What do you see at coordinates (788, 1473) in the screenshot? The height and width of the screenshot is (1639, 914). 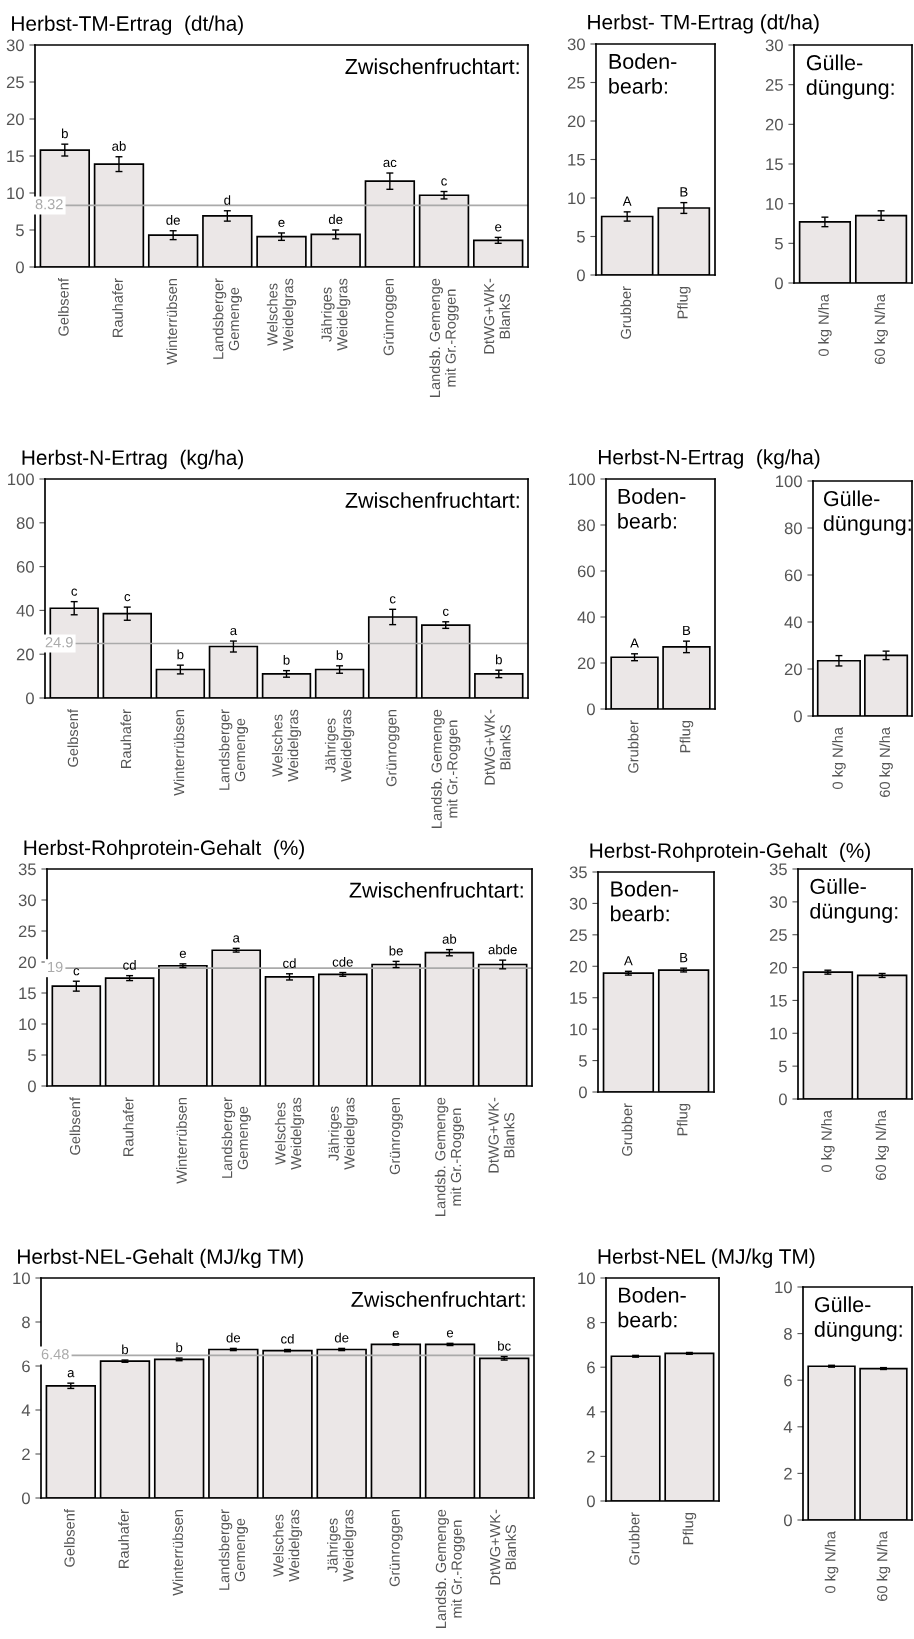 I see `y-tick-label: 2` at bounding box center [788, 1473].